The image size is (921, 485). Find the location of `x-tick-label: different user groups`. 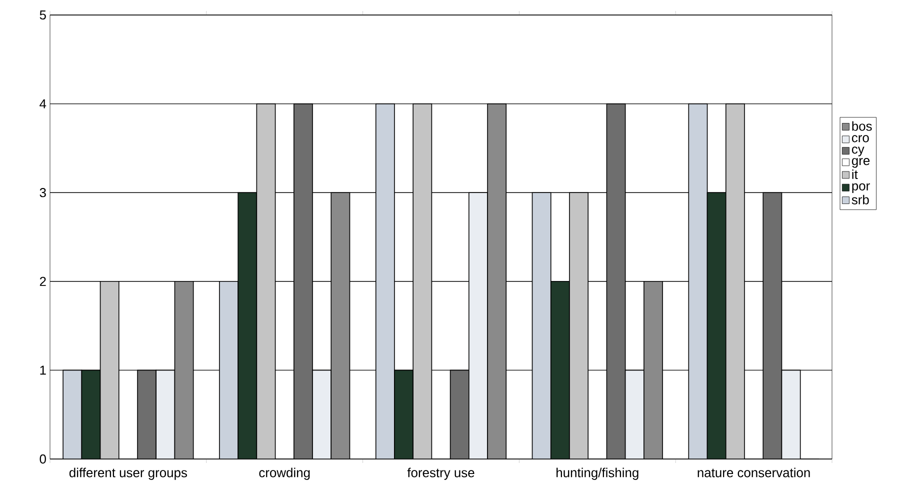

x-tick-label: different user groups is located at coordinates (128, 474).